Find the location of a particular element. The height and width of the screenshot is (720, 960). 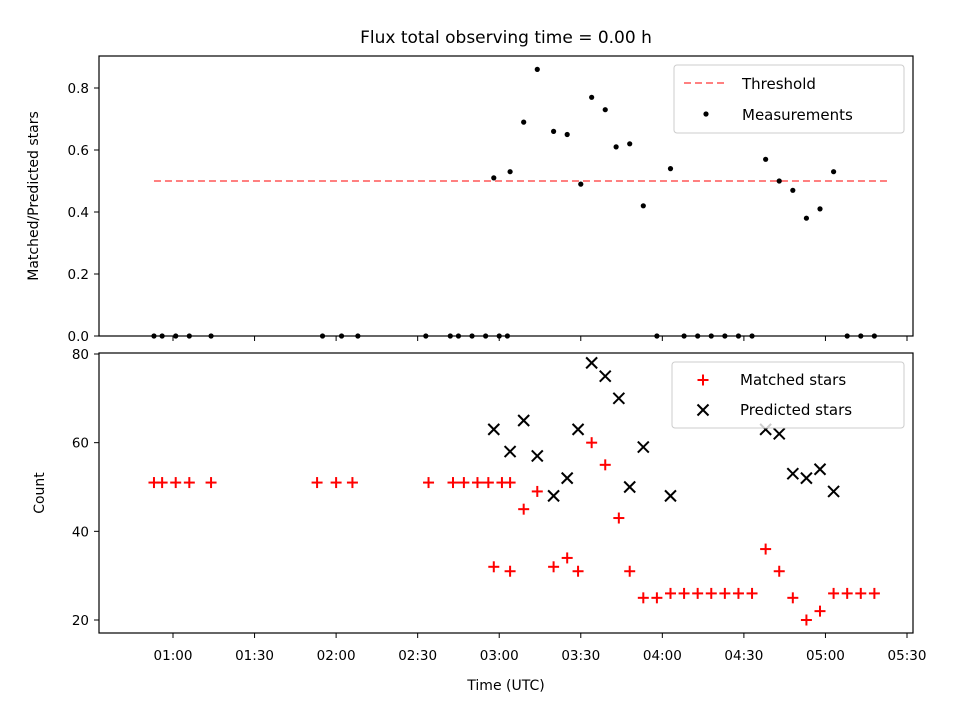

bottom-legend: Matched stars Predicted stars is located at coordinates (788, 395).